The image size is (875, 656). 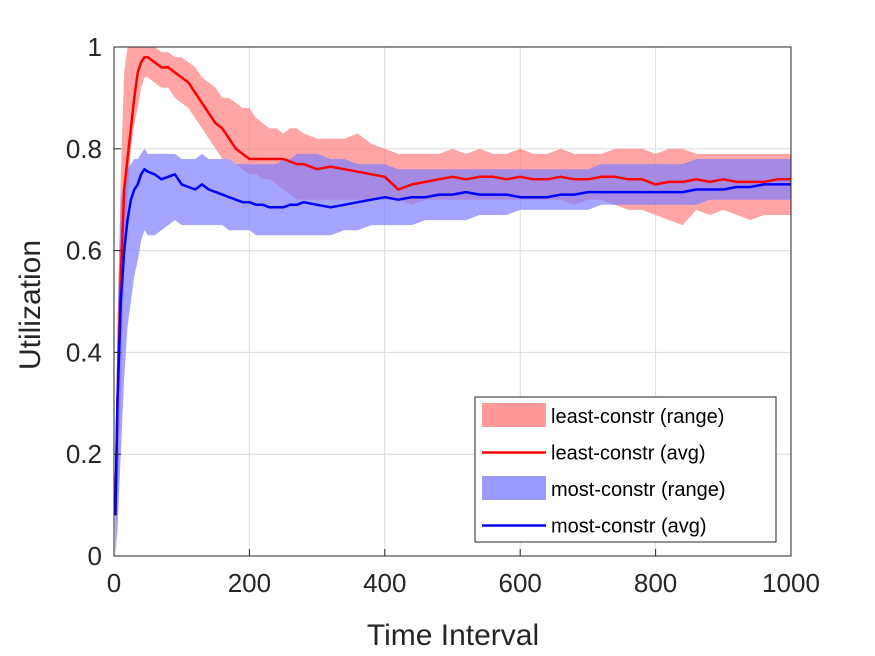 What do you see at coordinates (95, 556) in the screenshot?
I see `y-tick-label: 0` at bounding box center [95, 556].